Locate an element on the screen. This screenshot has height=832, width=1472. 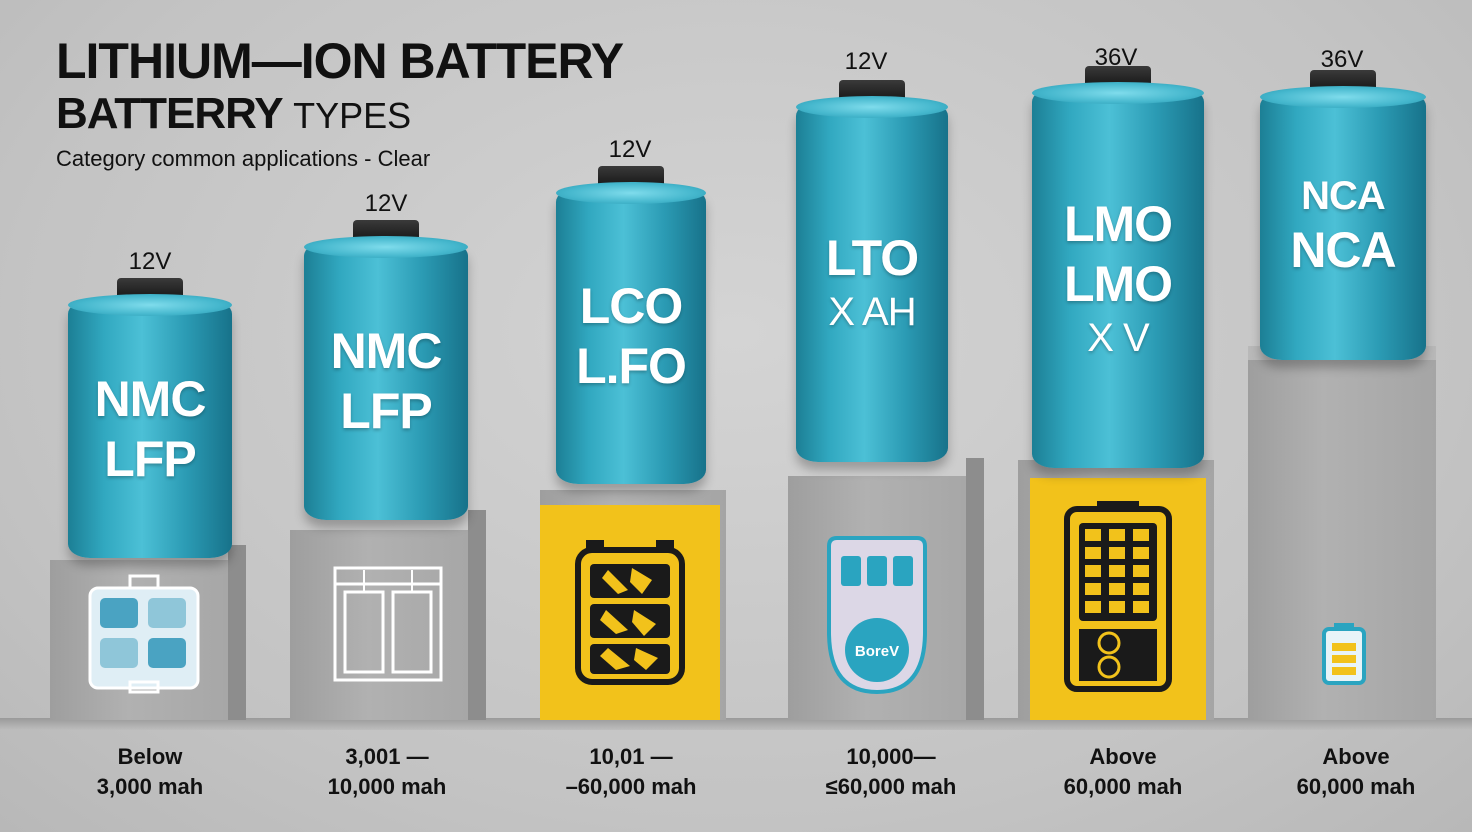
capacity-line: Below is located at coordinates (150, 756).